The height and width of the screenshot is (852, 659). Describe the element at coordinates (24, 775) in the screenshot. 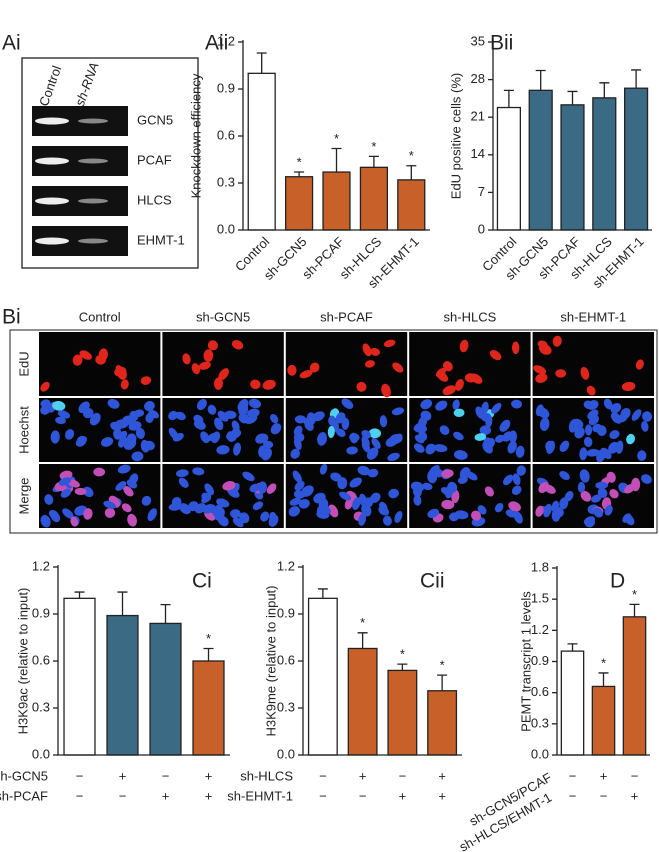

I see `condition-label: sh-GCN5` at that location.